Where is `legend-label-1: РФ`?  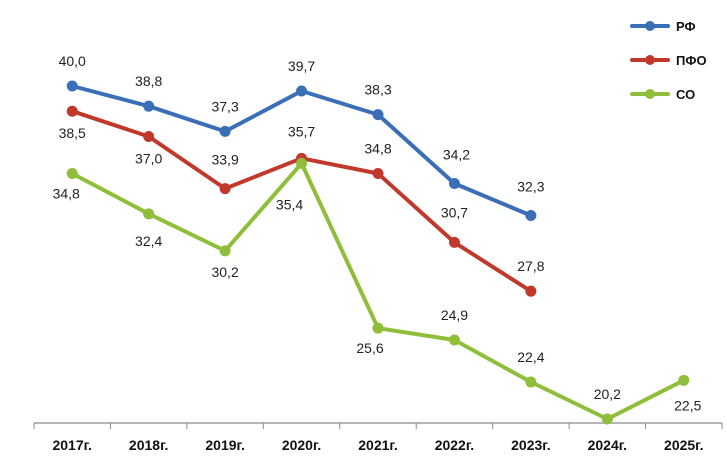
legend-label-1: РФ is located at coordinates (686, 26).